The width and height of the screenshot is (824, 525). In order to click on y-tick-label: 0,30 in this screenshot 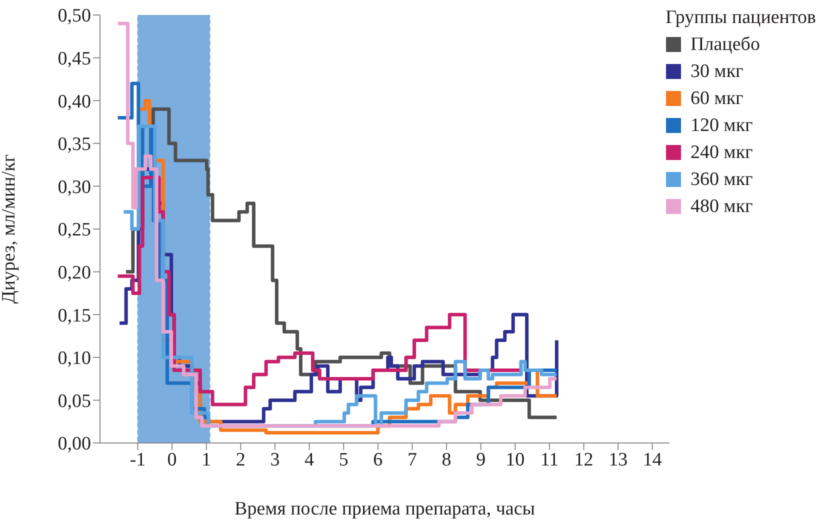, I will do `click(74, 187)`.